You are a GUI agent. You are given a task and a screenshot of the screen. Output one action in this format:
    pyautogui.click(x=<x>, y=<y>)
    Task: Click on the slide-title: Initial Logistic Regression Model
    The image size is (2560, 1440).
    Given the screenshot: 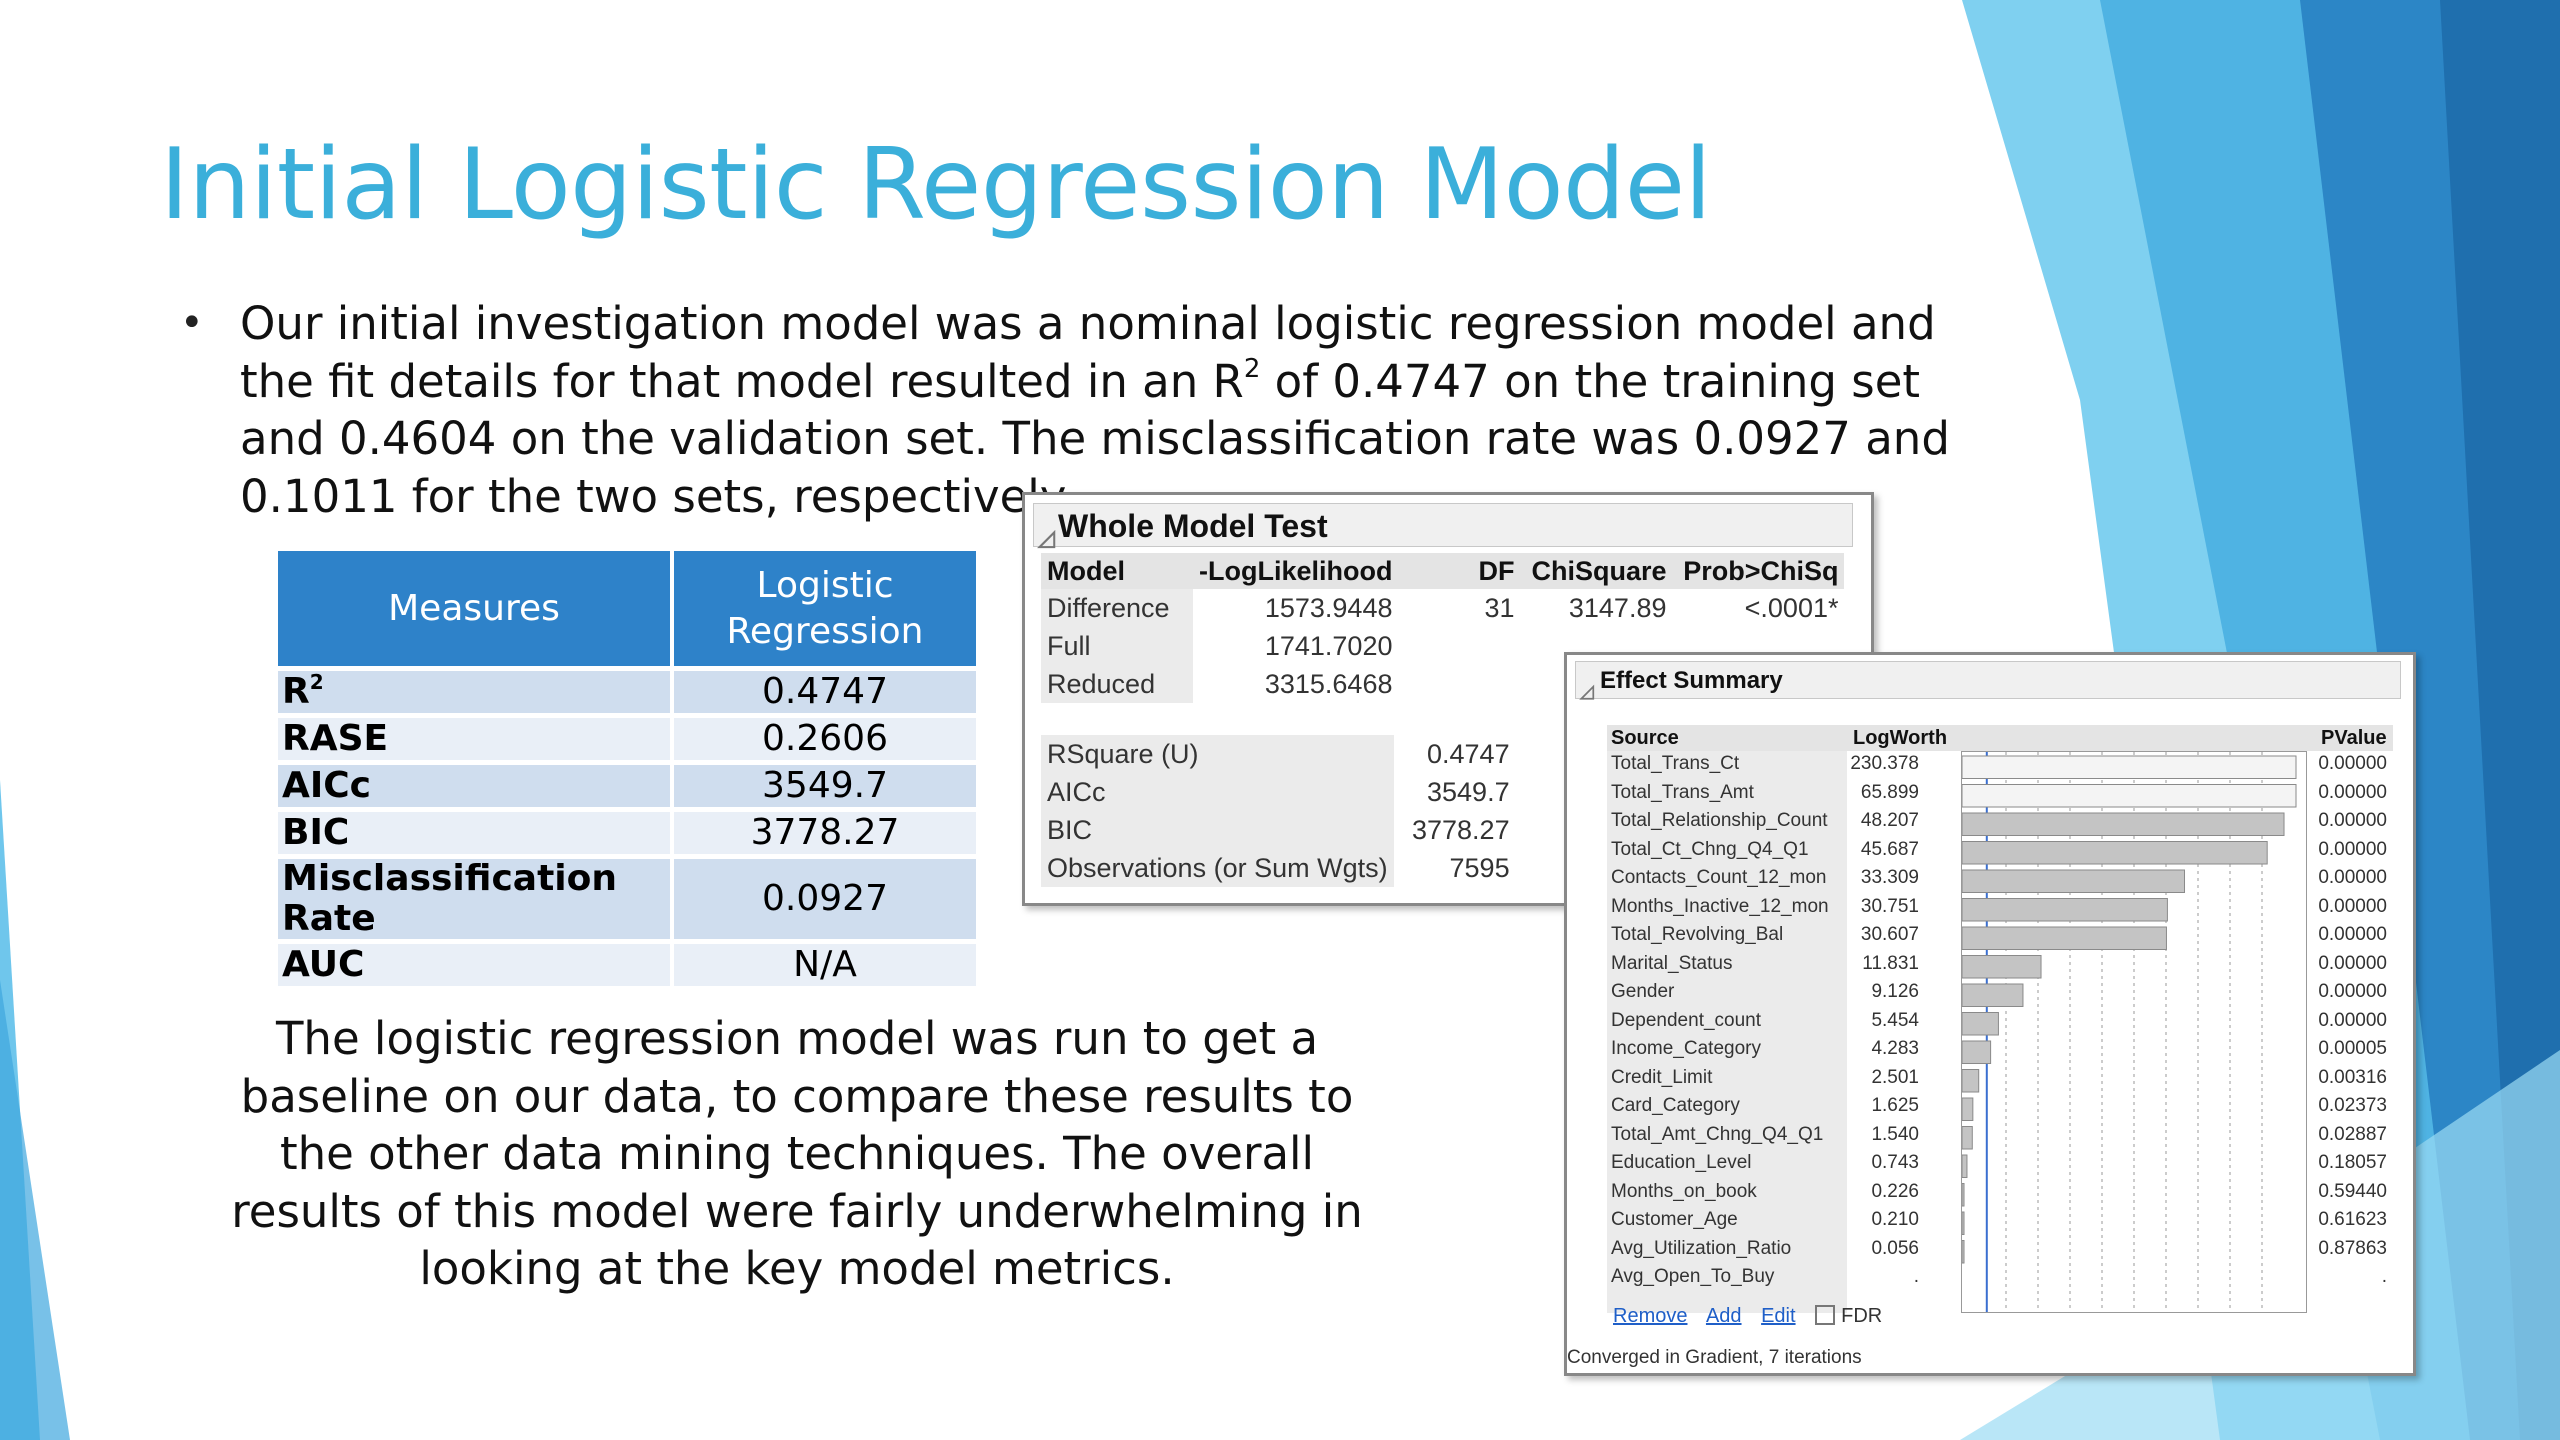 What is the action you would take?
    pyautogui.click(x=936, y=185)
    